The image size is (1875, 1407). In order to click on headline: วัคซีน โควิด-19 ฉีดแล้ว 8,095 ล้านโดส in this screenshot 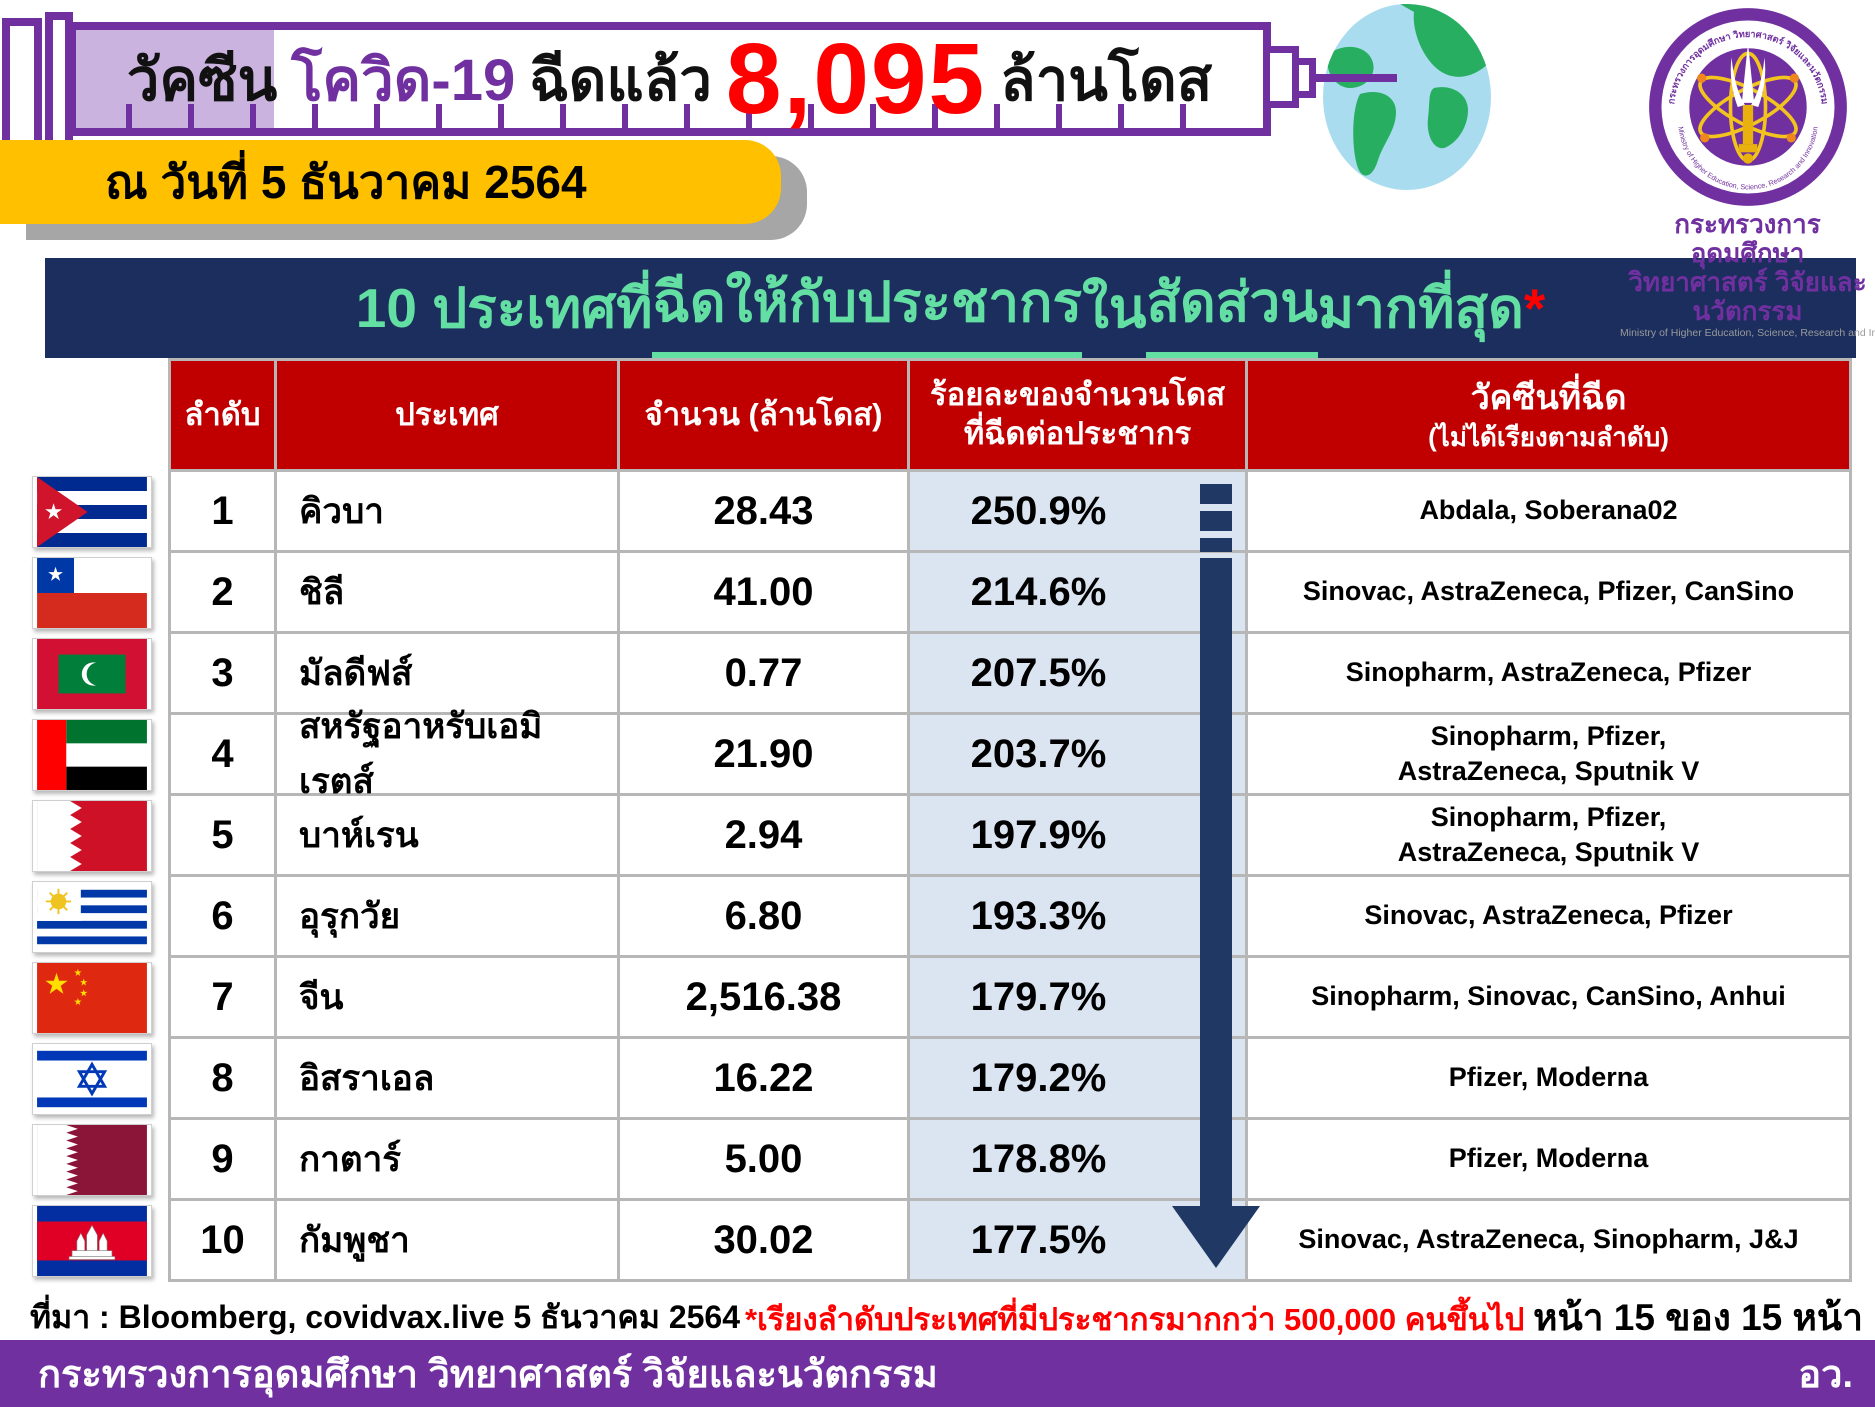, I will do `click(669, 79)`.